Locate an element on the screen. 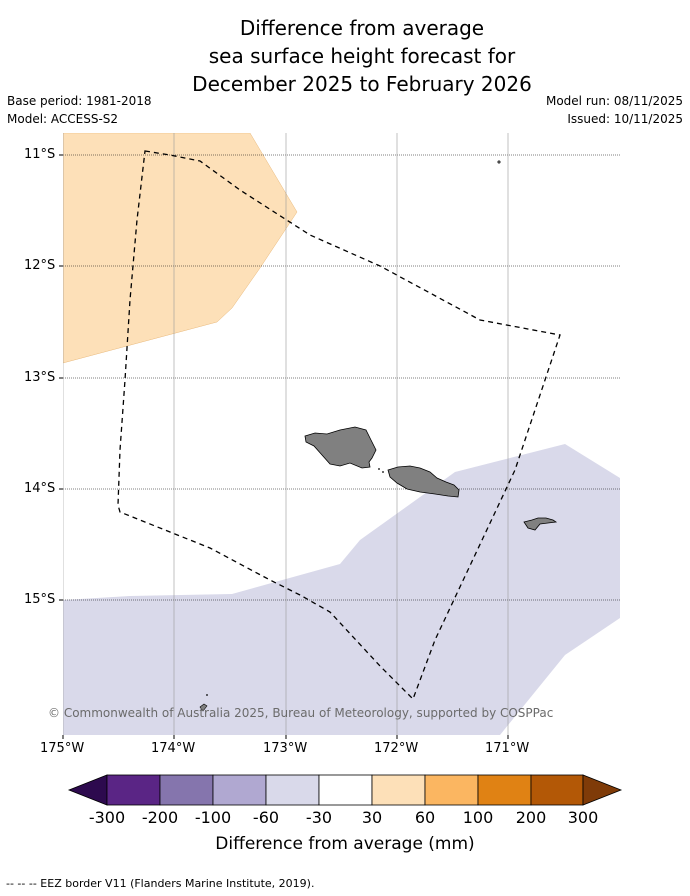  colorbar-label-100: 100 is located at coordinates (478, 817).